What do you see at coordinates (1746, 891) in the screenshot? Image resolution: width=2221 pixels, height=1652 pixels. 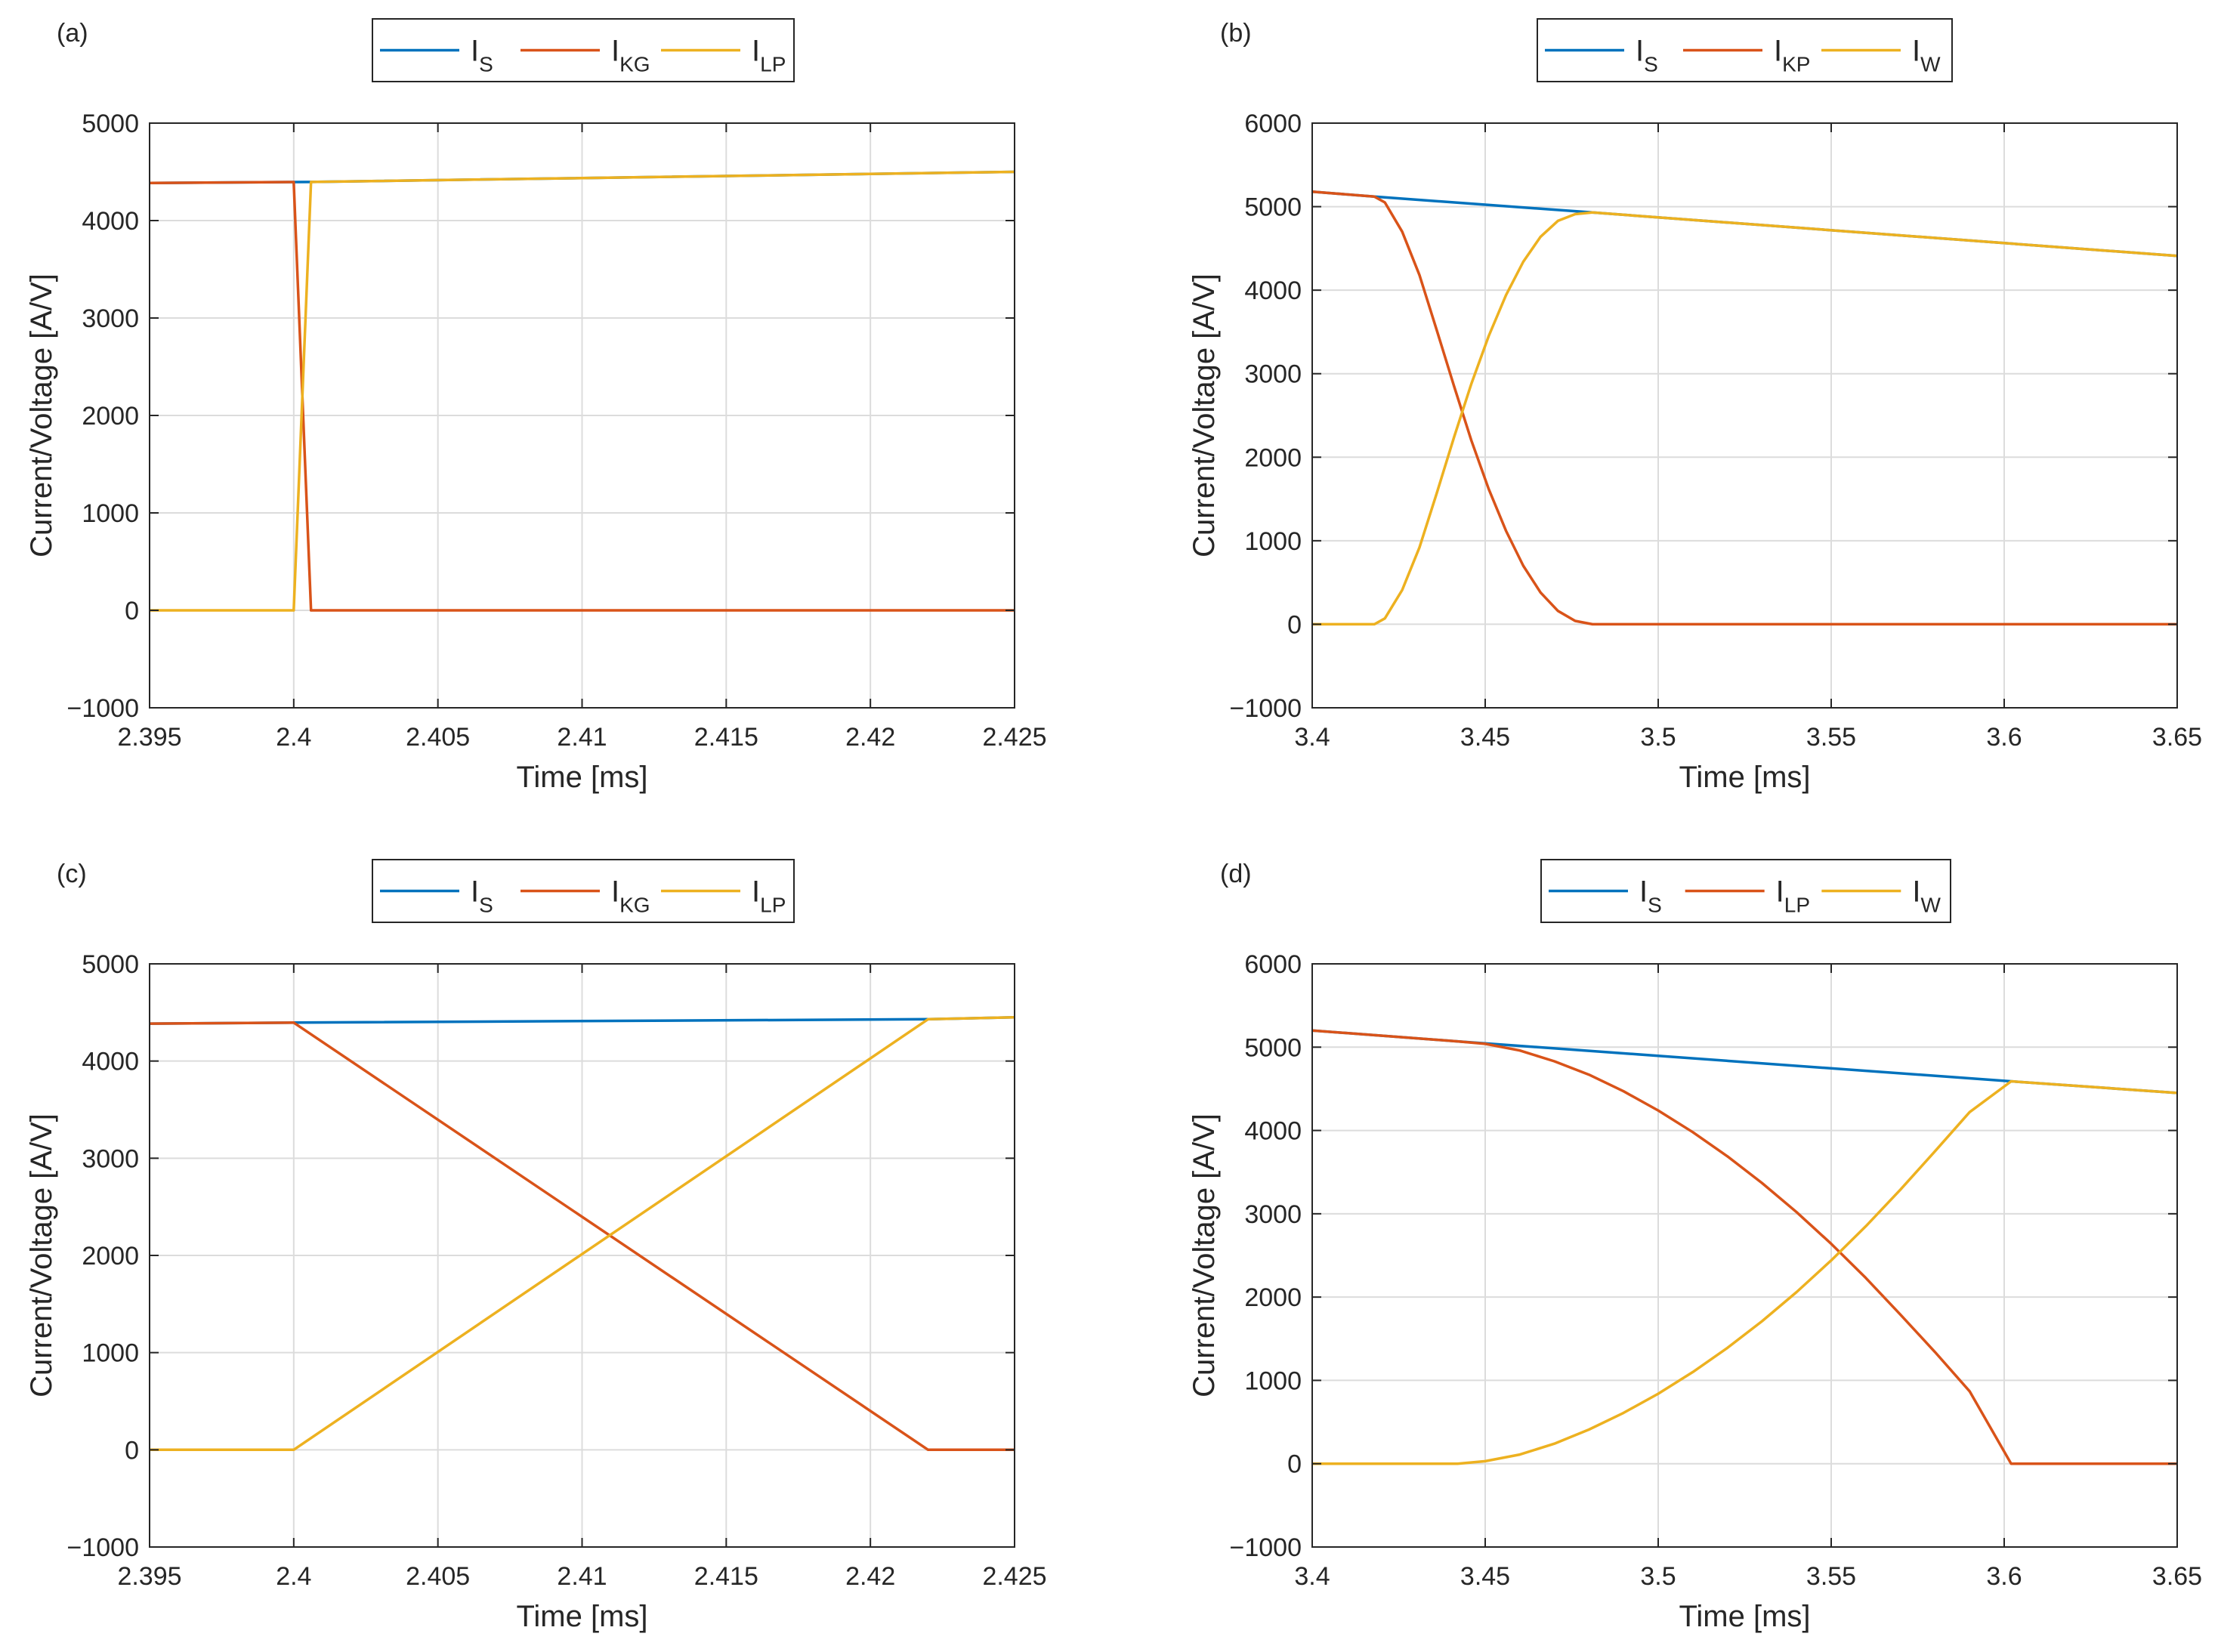 I see `legend: IS ILP IW` at bounding box center [1746, 891].